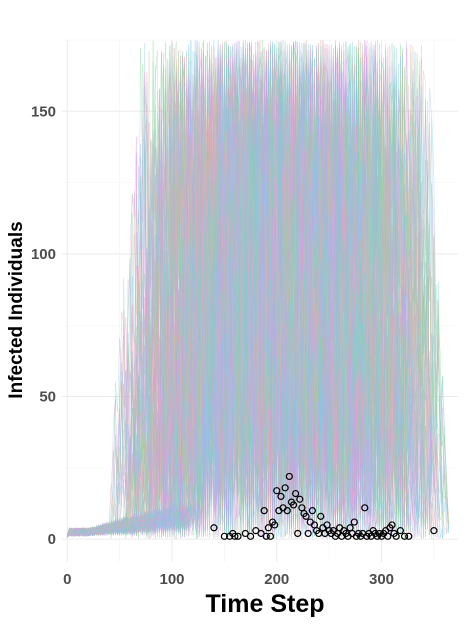  What do you see at coordinates (264, 604) in the screenshot?
I see `x-axis-title: Time Step` at bounding box center [264, 604].